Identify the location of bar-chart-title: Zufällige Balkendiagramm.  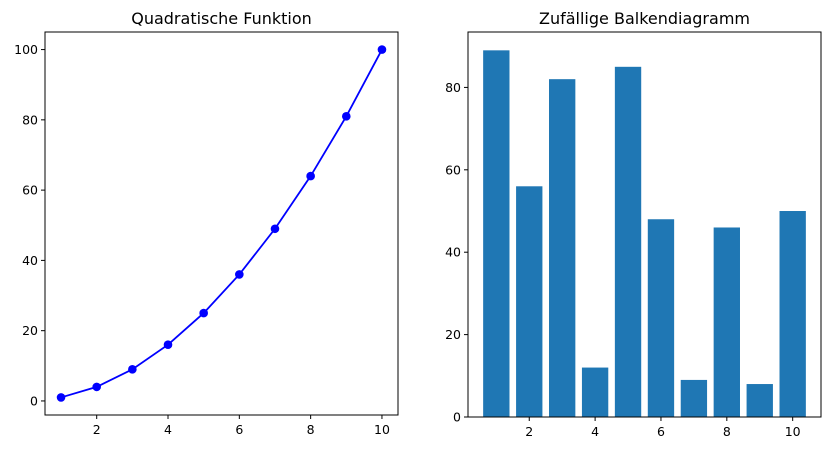
(644, 18).